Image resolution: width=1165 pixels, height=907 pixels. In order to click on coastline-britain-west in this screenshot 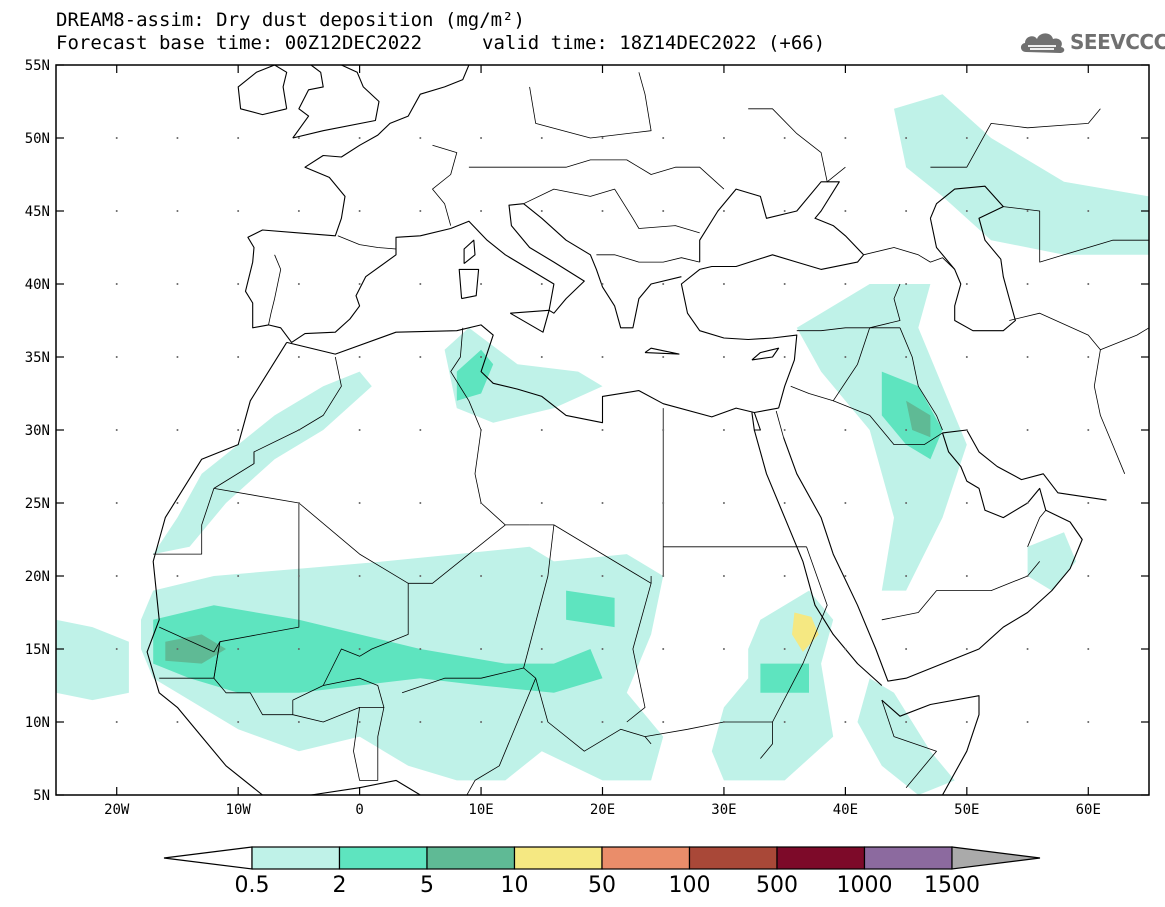, I will do `click(308, 102)`.